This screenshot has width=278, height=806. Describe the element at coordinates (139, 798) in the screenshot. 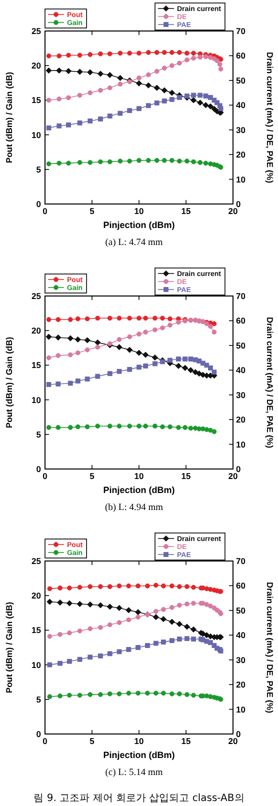

I see `text: 림 9. 고조파 제어 회로가 삽입되고 class-AB의` at that location.